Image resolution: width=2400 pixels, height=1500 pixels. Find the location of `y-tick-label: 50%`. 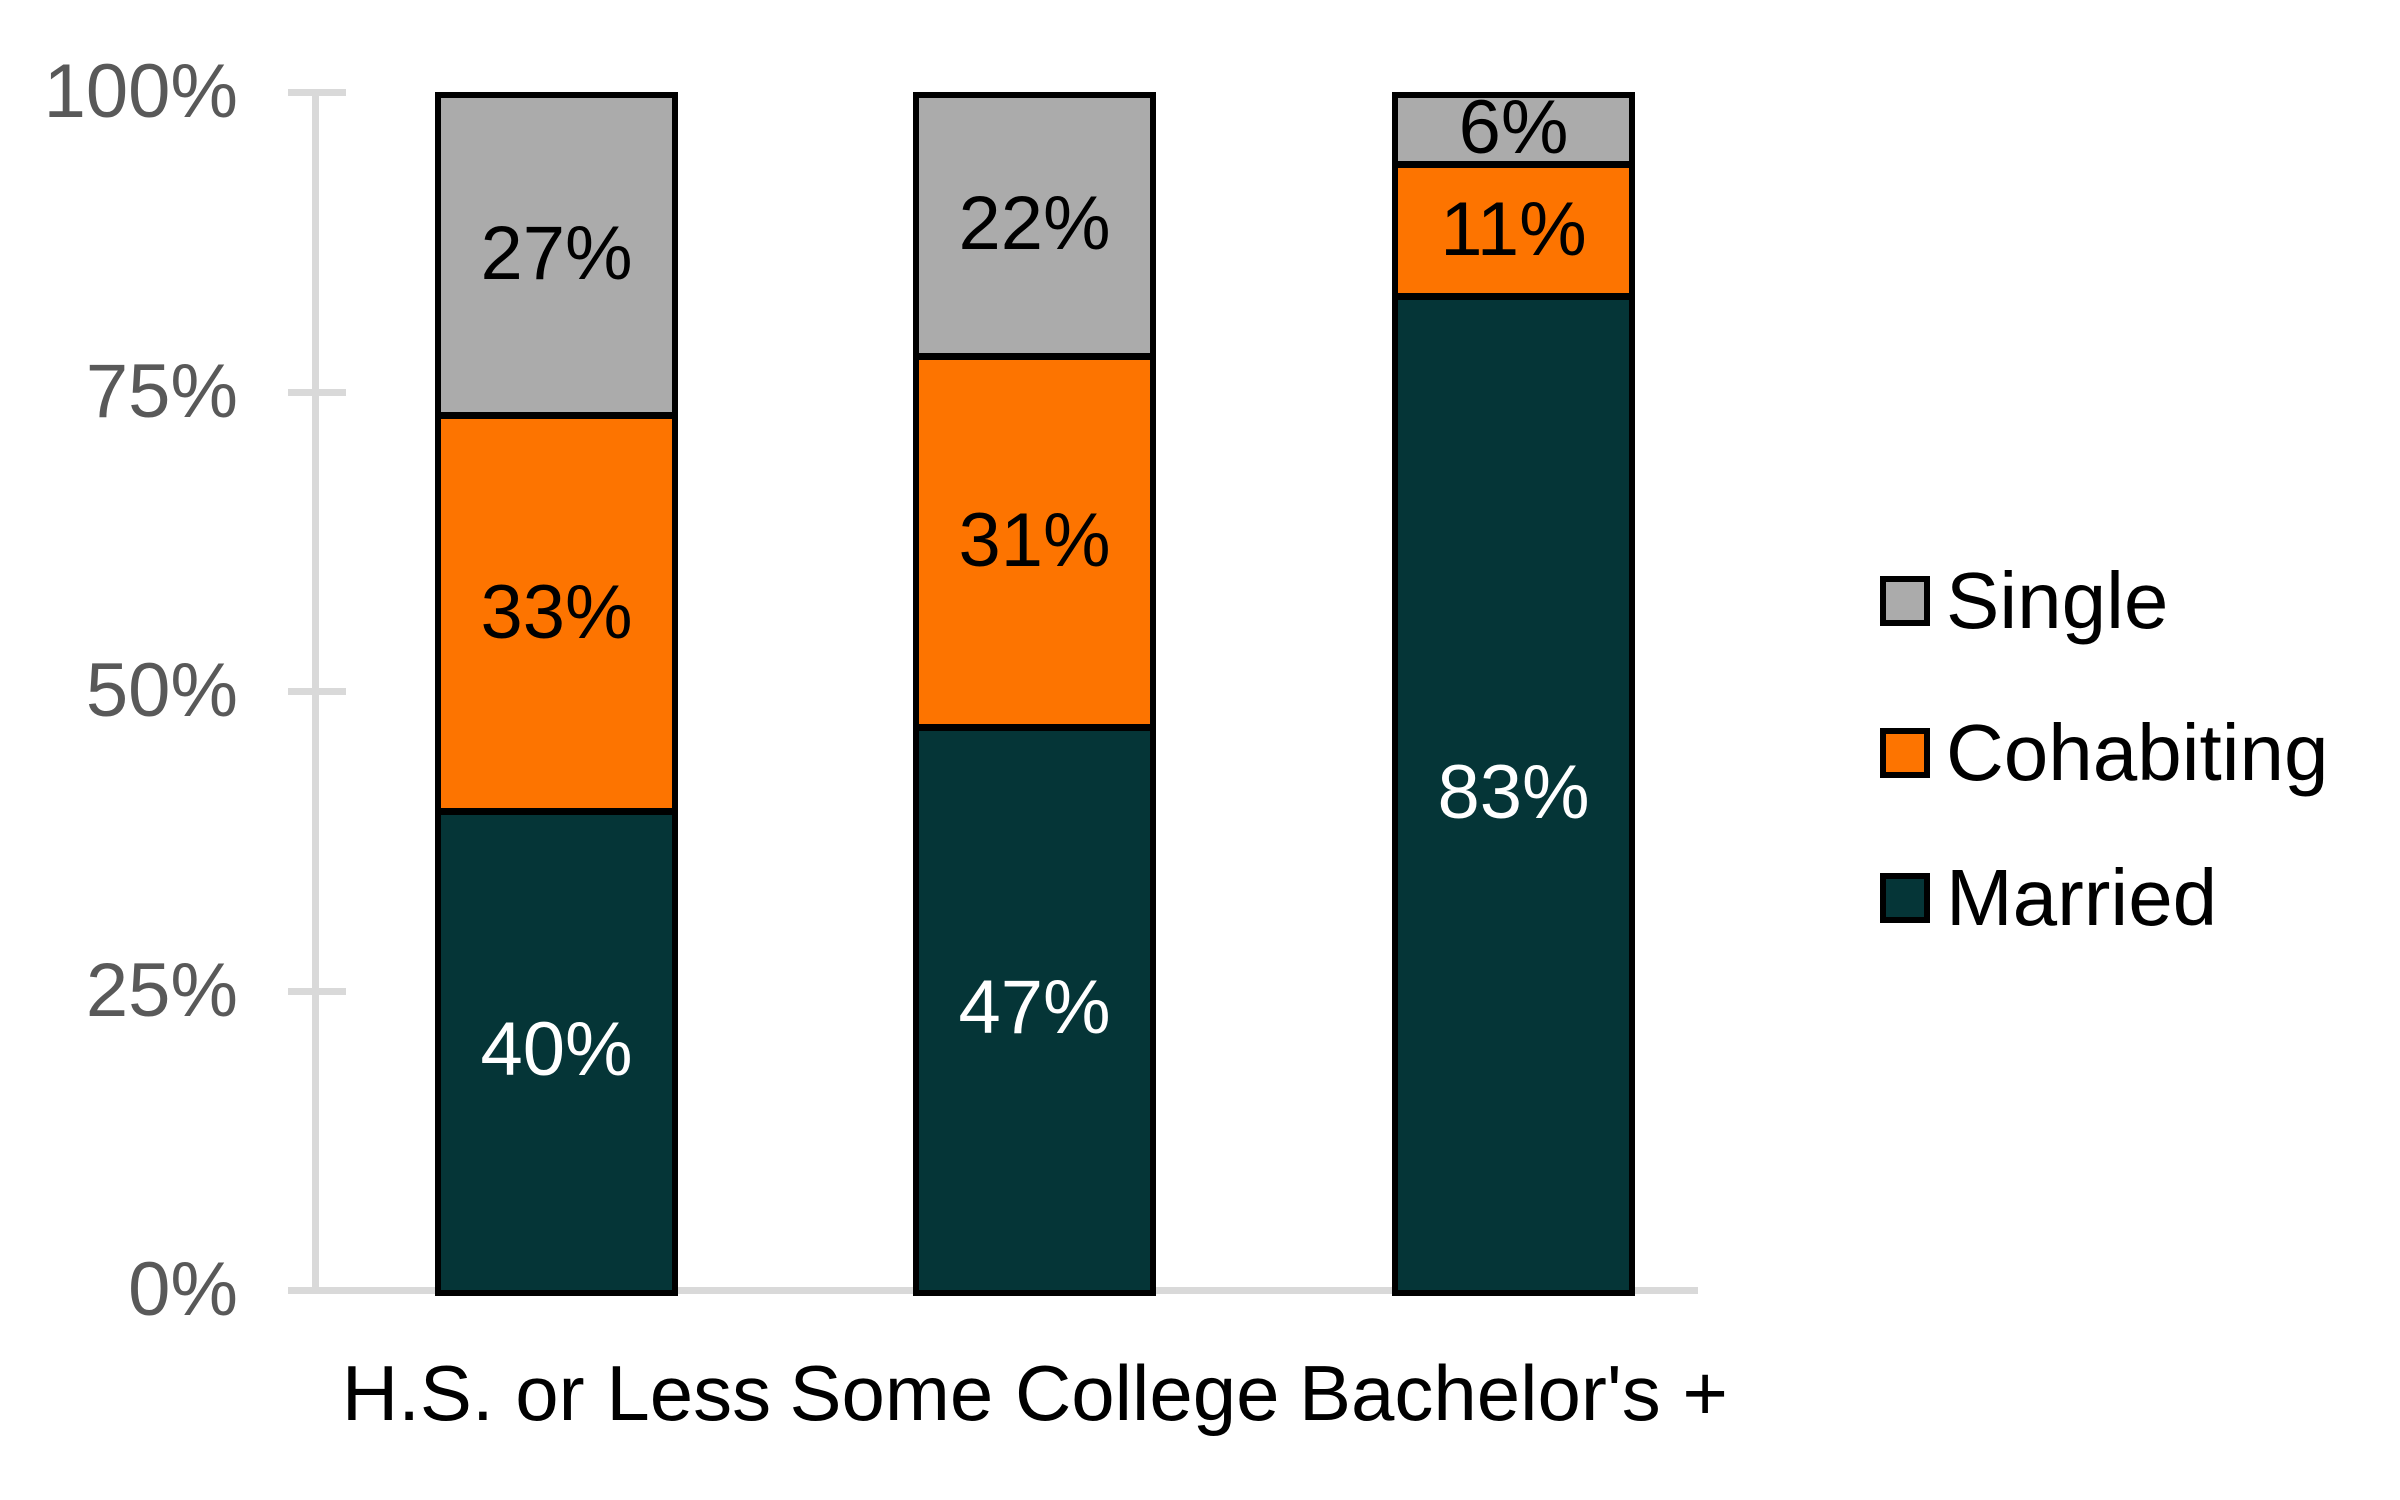

y-tick-label: 50% is located at coordinates (161, 690).